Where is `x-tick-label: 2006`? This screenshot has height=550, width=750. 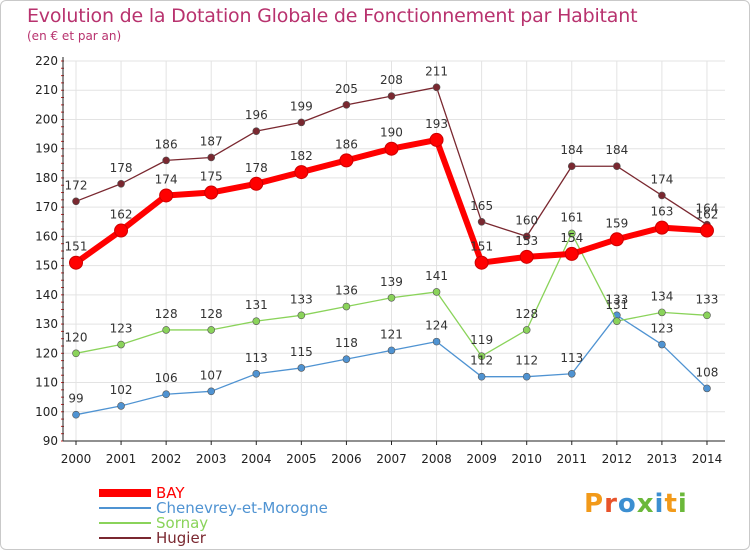
x-tick-label: 2006 is located at coordinates (346, 459).